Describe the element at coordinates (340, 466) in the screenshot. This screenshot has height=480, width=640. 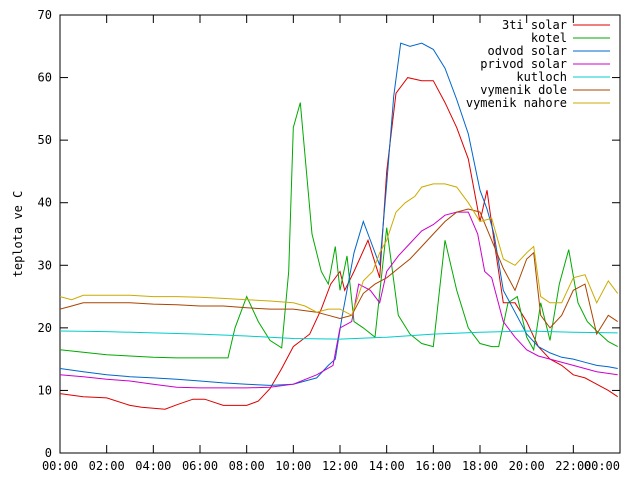
I see `x-tick-label: 12:00` at that location.